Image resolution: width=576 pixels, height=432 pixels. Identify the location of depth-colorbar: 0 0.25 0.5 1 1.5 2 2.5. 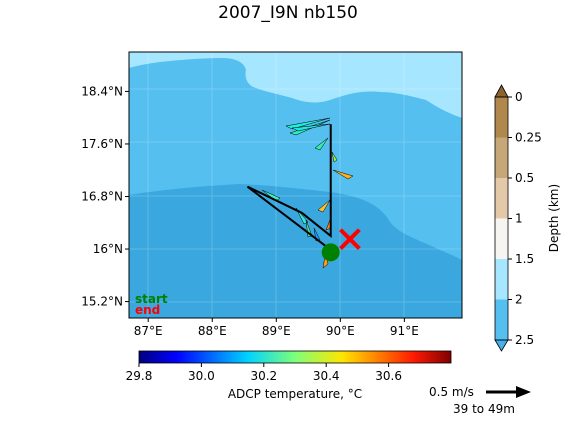
(518, 218).